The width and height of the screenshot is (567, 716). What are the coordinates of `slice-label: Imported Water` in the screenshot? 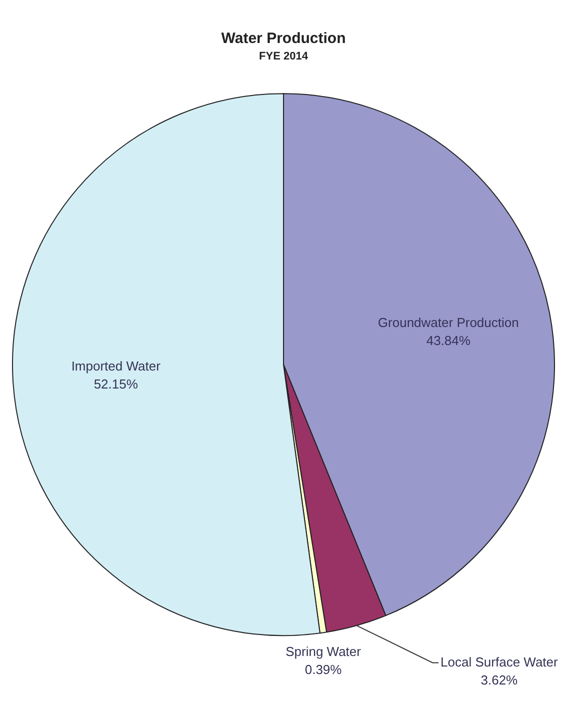 It's located at (116, 366).